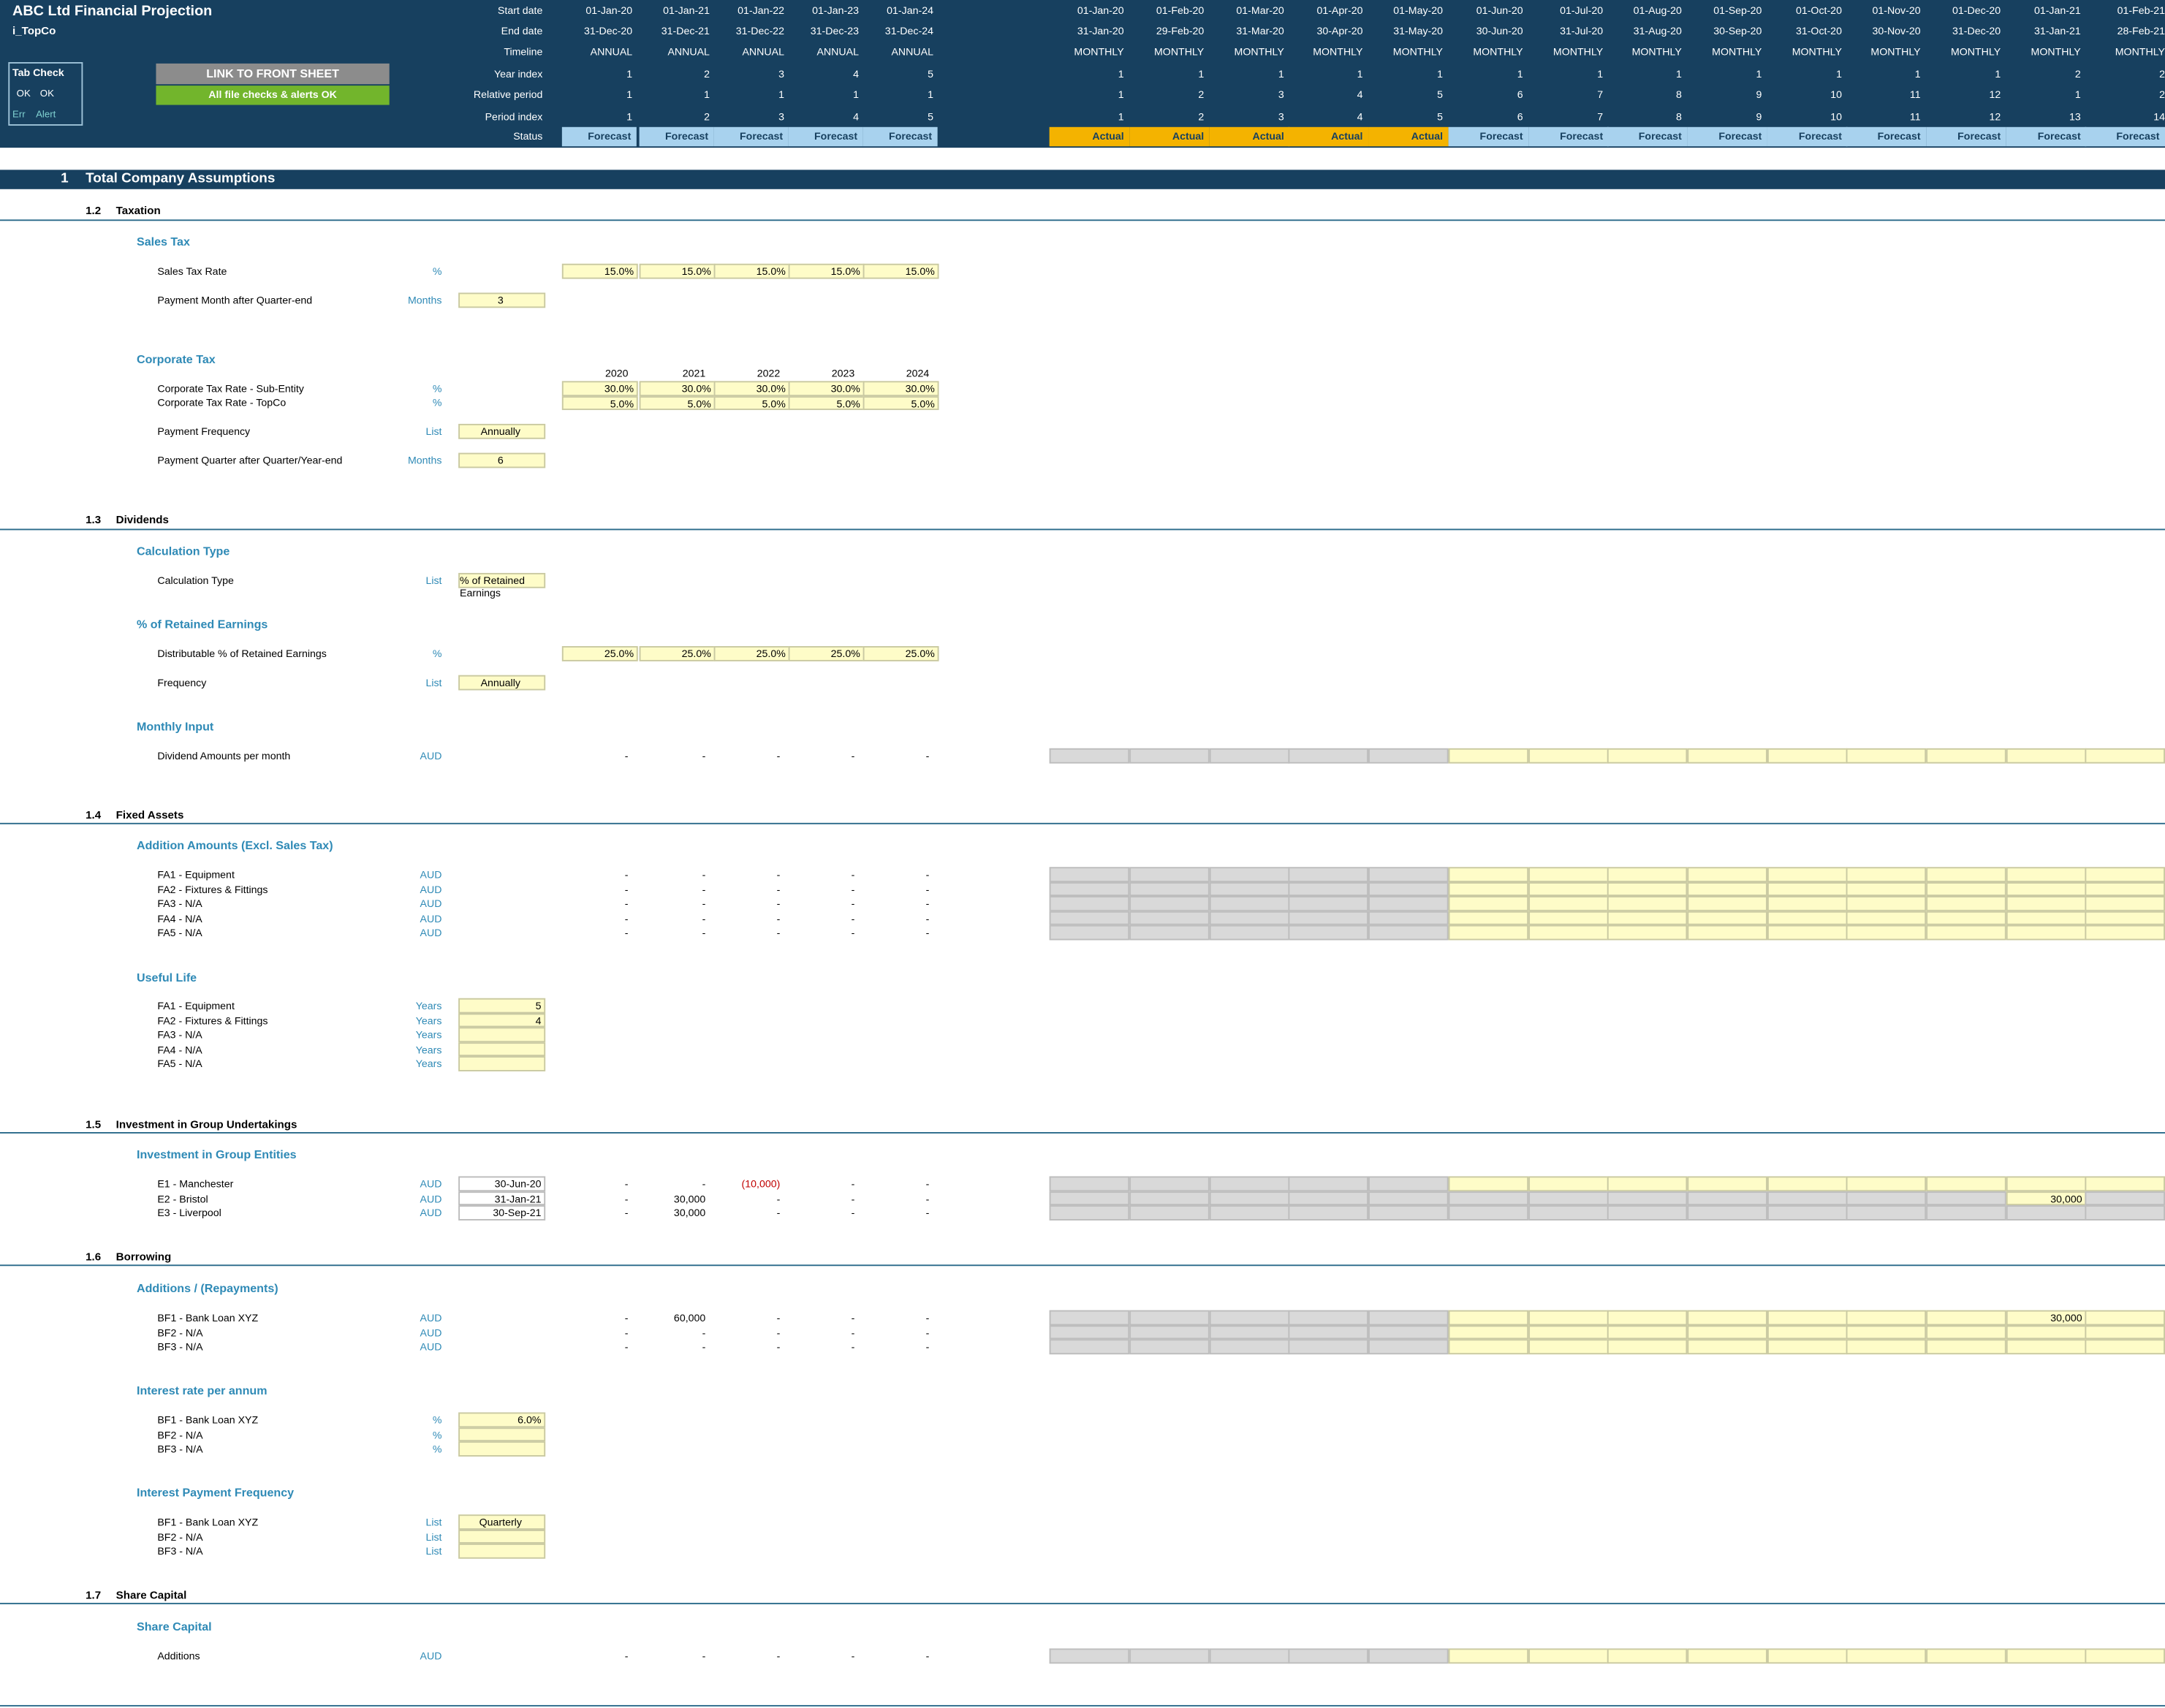 The image size is (2165, 1708). Describe the element at coordinates (502, 460) in the screenshot. I see `payment-quarter-input: 6` at that location.